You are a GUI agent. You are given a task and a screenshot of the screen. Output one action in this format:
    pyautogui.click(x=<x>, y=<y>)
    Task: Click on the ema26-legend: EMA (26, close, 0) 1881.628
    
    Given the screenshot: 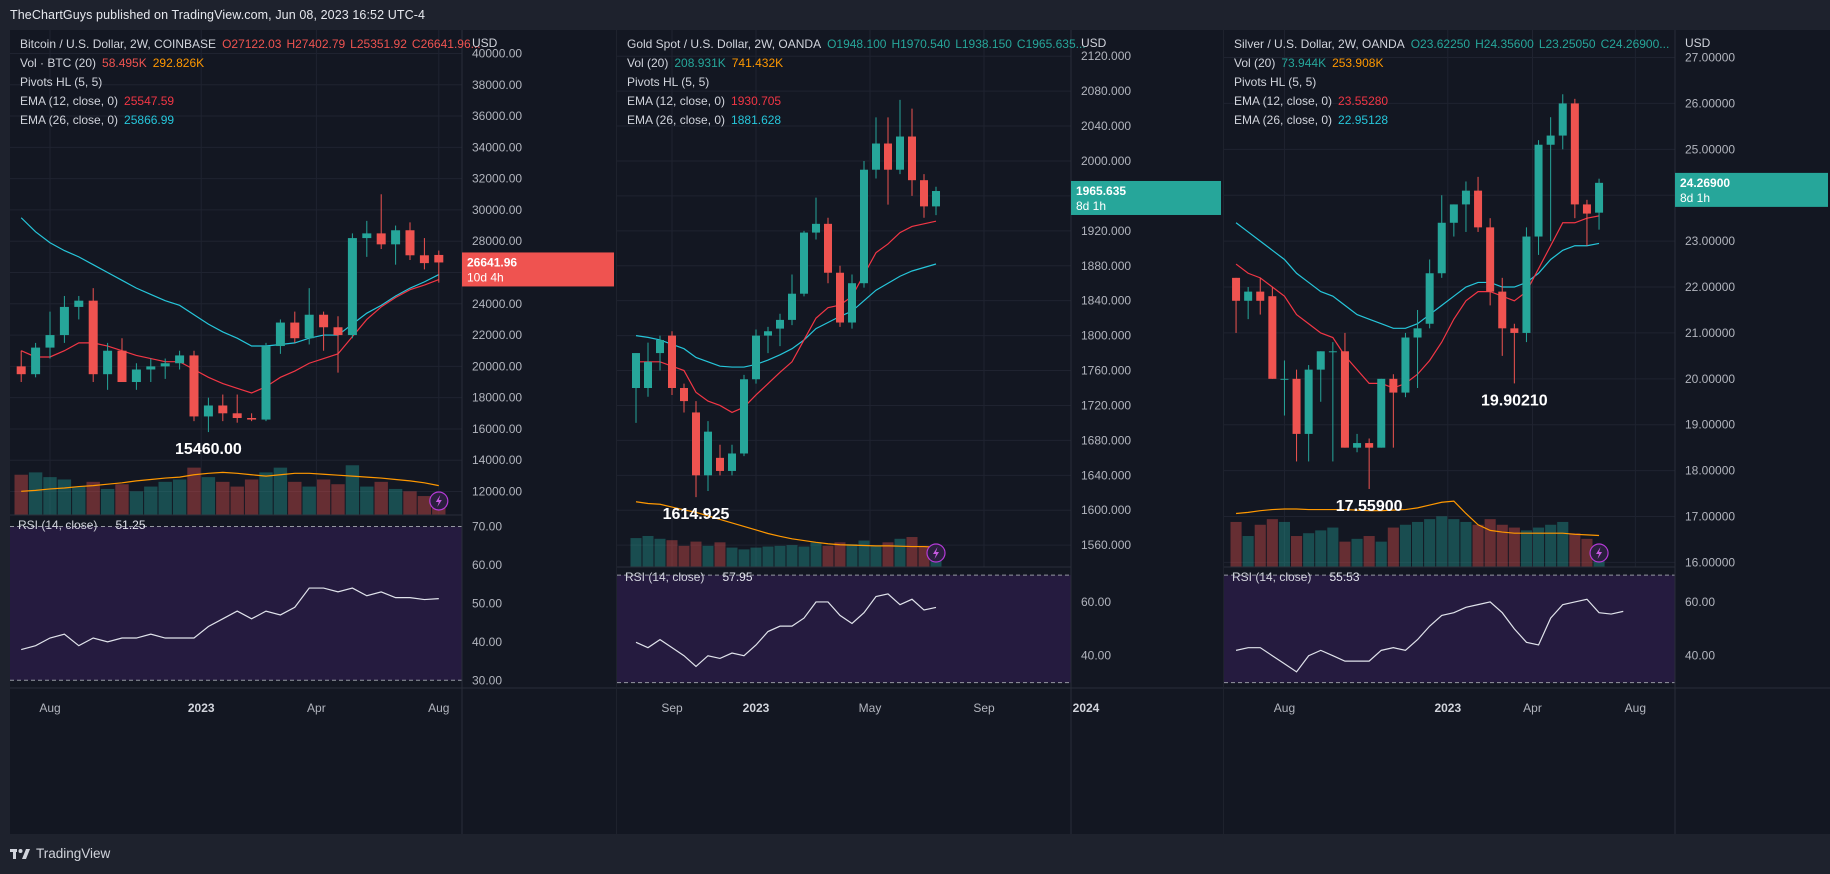 What is the action you would take?
    pyautogui.click(x=856, y=120)
    